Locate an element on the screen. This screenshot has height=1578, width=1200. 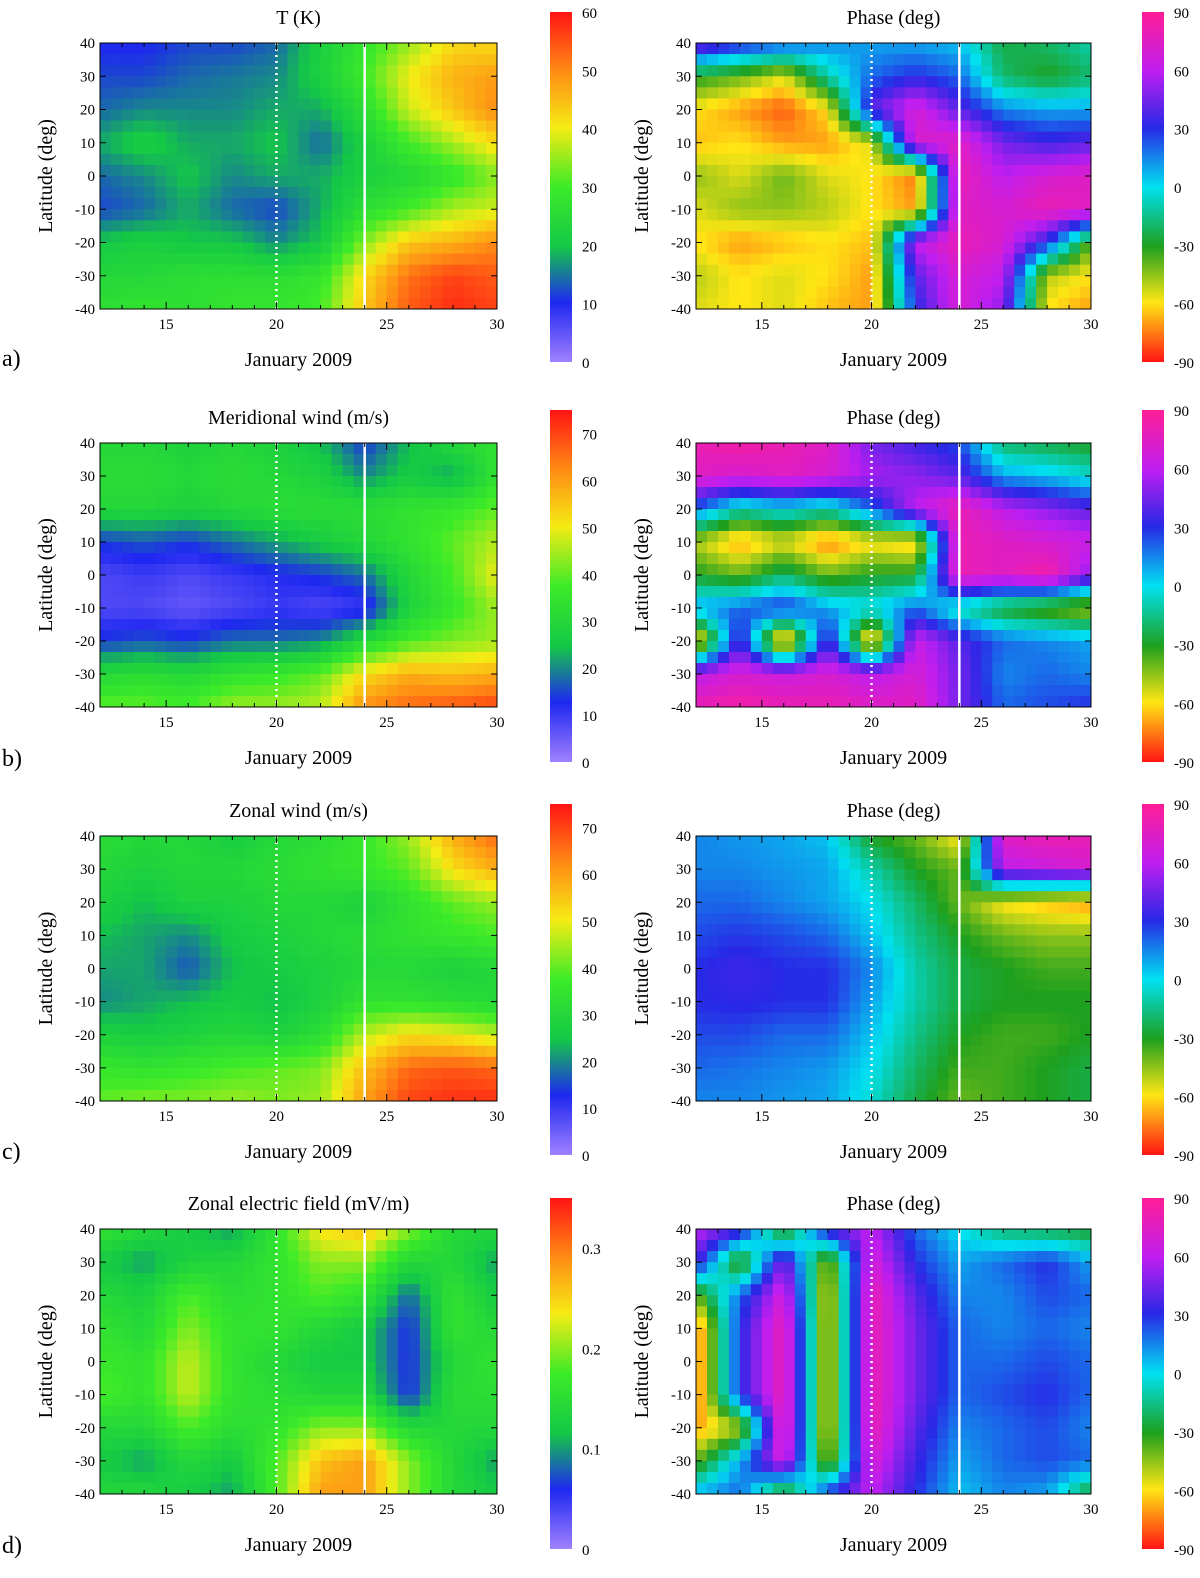
y-tick-label: 0 is located at coordinates (92, 576).